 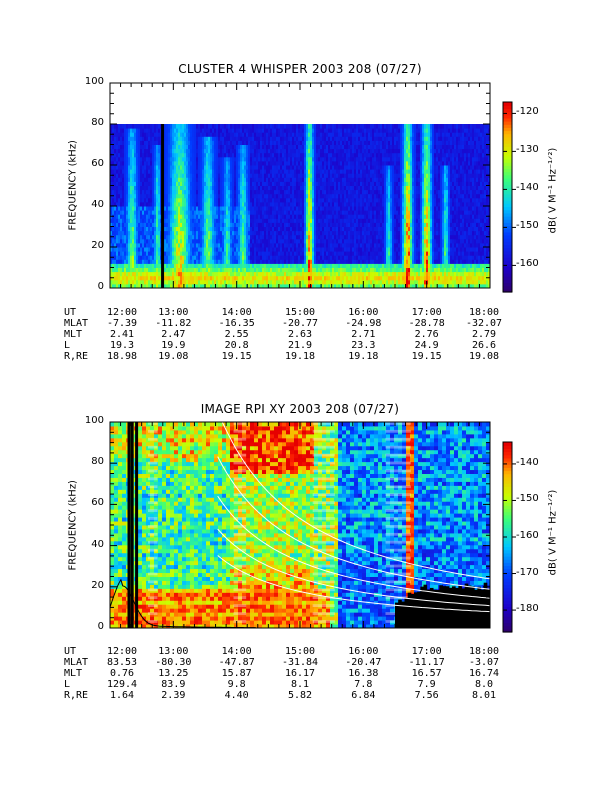 What do you see at coordinates (300, 662) in the screenshot?
I see `chart2-ephemeris-value: -31.84` at bounding box center [300, 662].